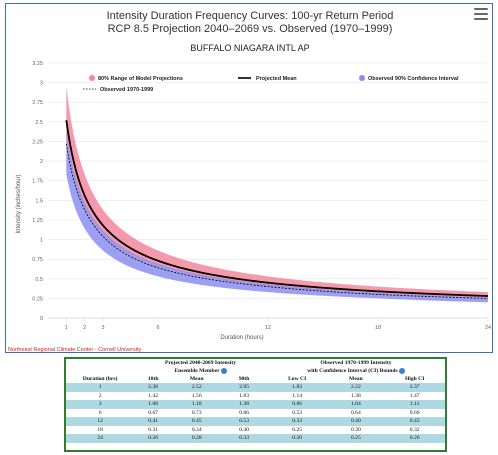 This screenshot has width=498, height=455. What do you see at coordinates (100, 379) in the screenshot?
I see `table-column-header: Duration (hrs)` at bounding box center [100, 379].